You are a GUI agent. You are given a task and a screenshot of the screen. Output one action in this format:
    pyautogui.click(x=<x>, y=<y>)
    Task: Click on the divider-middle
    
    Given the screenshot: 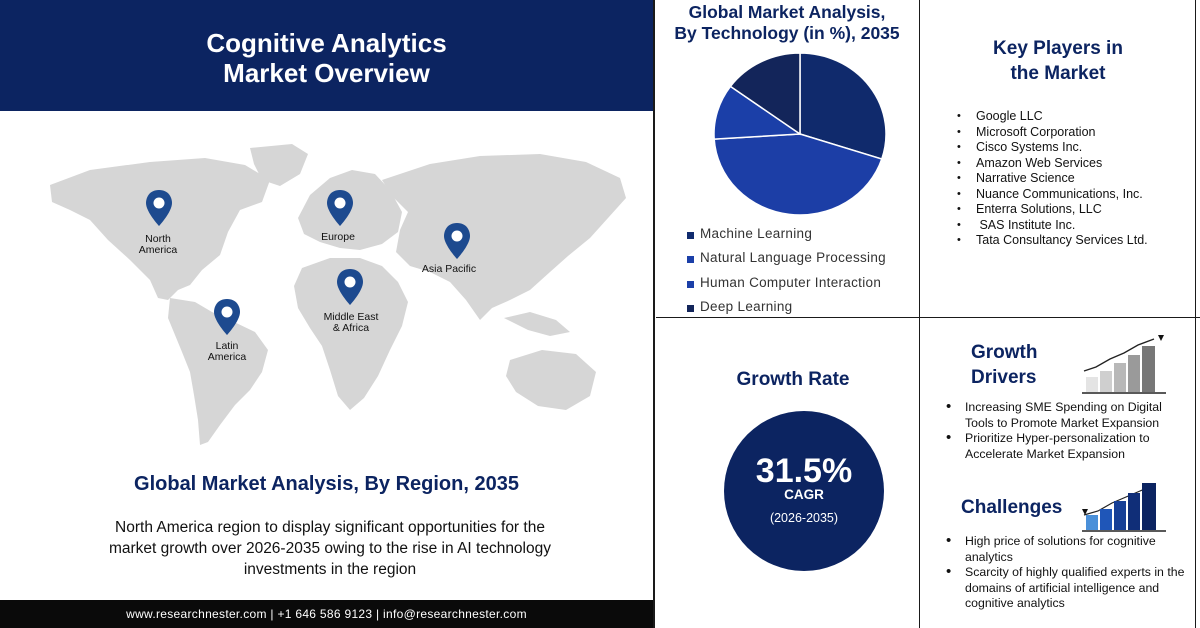 What is the action you would take?
    pyautogui.click(x=919, y=314)
    